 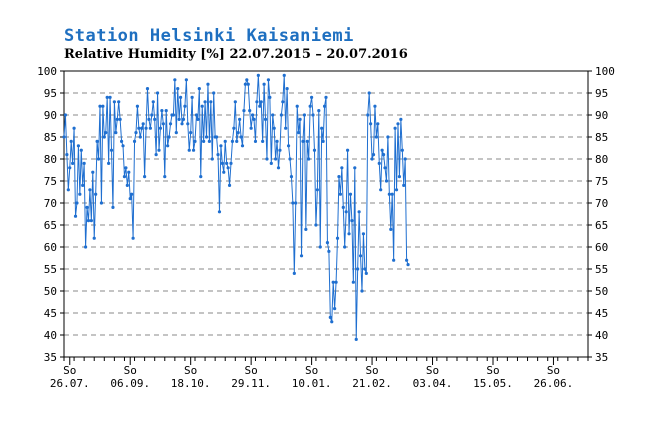 I want to click on y-tick-label-right: 80, so click(x=601, y=159).